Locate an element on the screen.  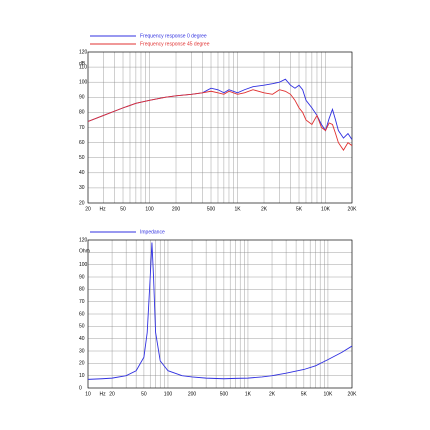
y-tick-label: 110 is located at coordinates (83, 67).